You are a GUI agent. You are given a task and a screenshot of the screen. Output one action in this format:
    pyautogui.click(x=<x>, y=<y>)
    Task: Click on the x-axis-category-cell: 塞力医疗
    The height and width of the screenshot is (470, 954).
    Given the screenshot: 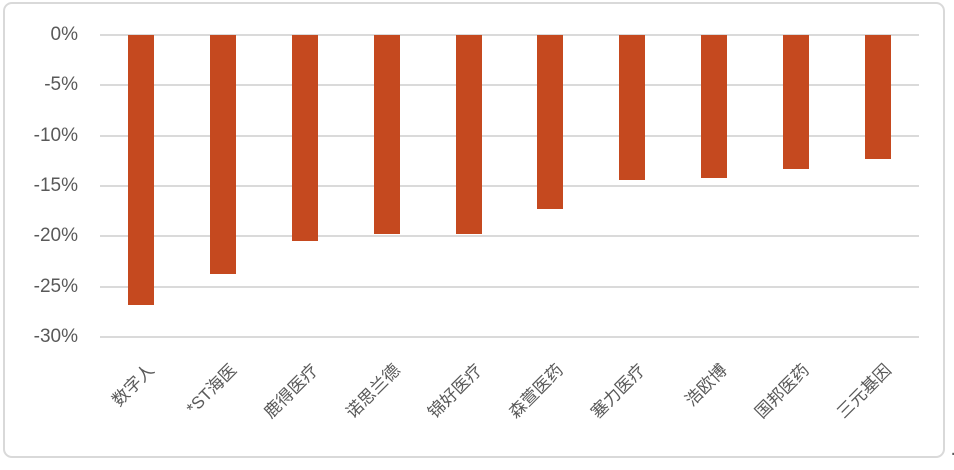 What is the action you would take?
    pyautogui.click(x=630, y=401)
    